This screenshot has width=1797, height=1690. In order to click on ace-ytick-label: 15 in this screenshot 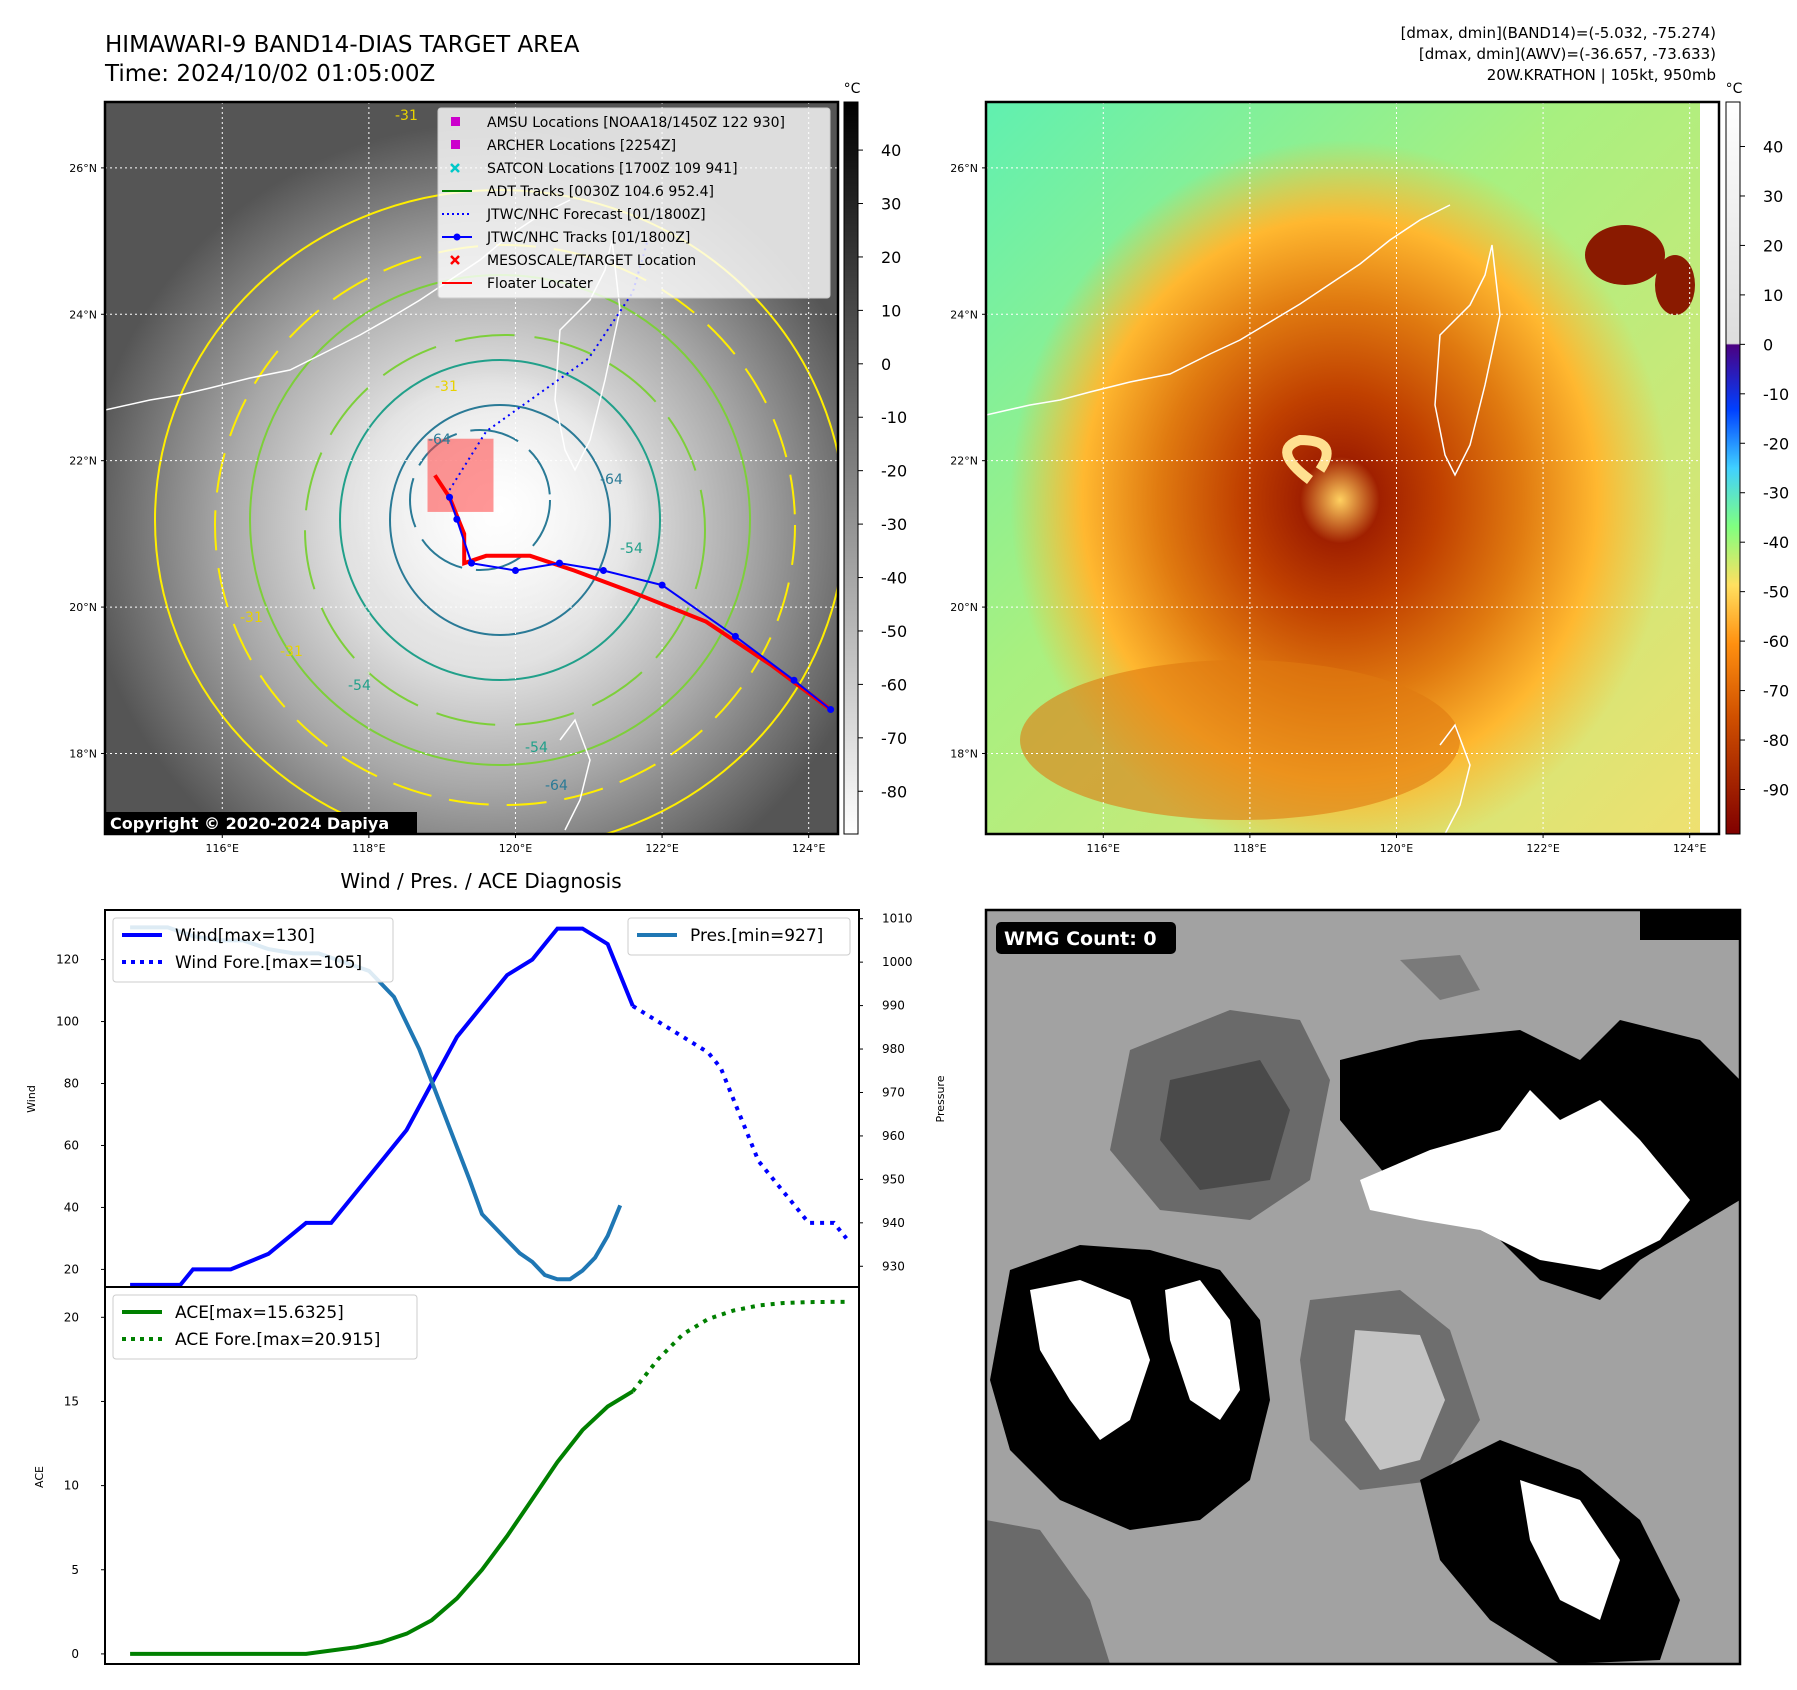, I will do `click(71, 1401)`.